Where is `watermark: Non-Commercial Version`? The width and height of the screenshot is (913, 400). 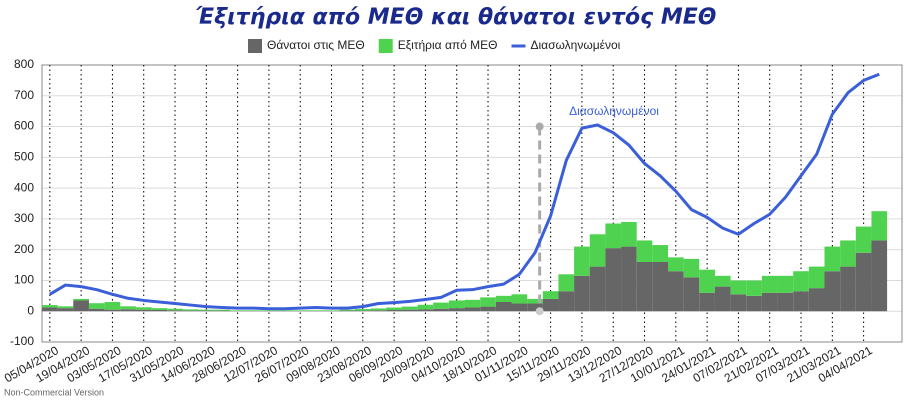 watermark: Non-Commercial Version is located at coordinates (54, 392).